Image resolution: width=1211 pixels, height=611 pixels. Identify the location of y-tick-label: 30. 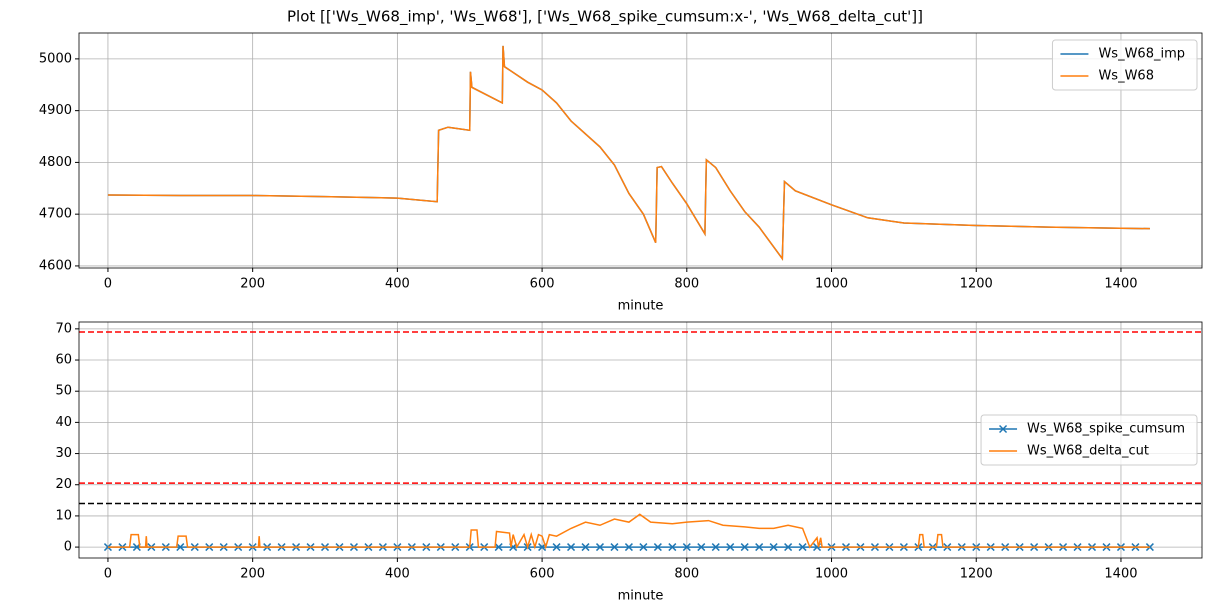
(63, 453).